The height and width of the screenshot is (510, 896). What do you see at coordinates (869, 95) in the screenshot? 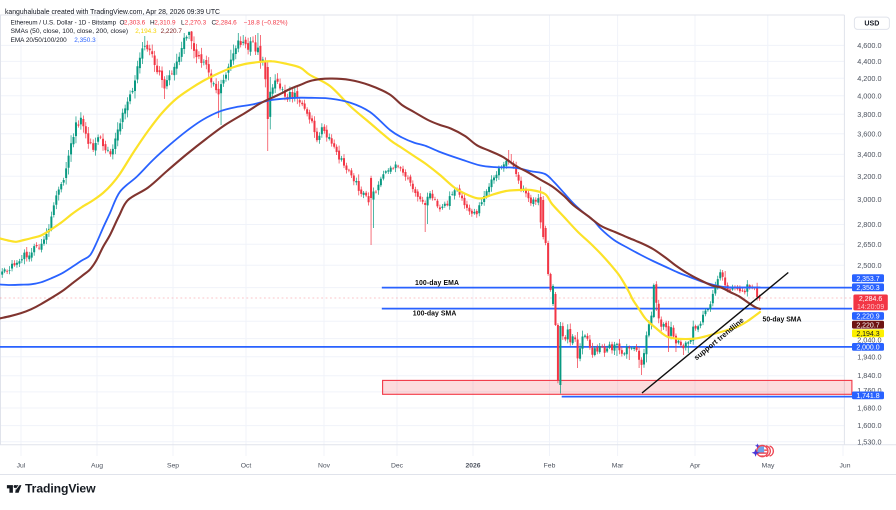
I see `svg-text: 4,000.0` at bounding box center [869, 95].